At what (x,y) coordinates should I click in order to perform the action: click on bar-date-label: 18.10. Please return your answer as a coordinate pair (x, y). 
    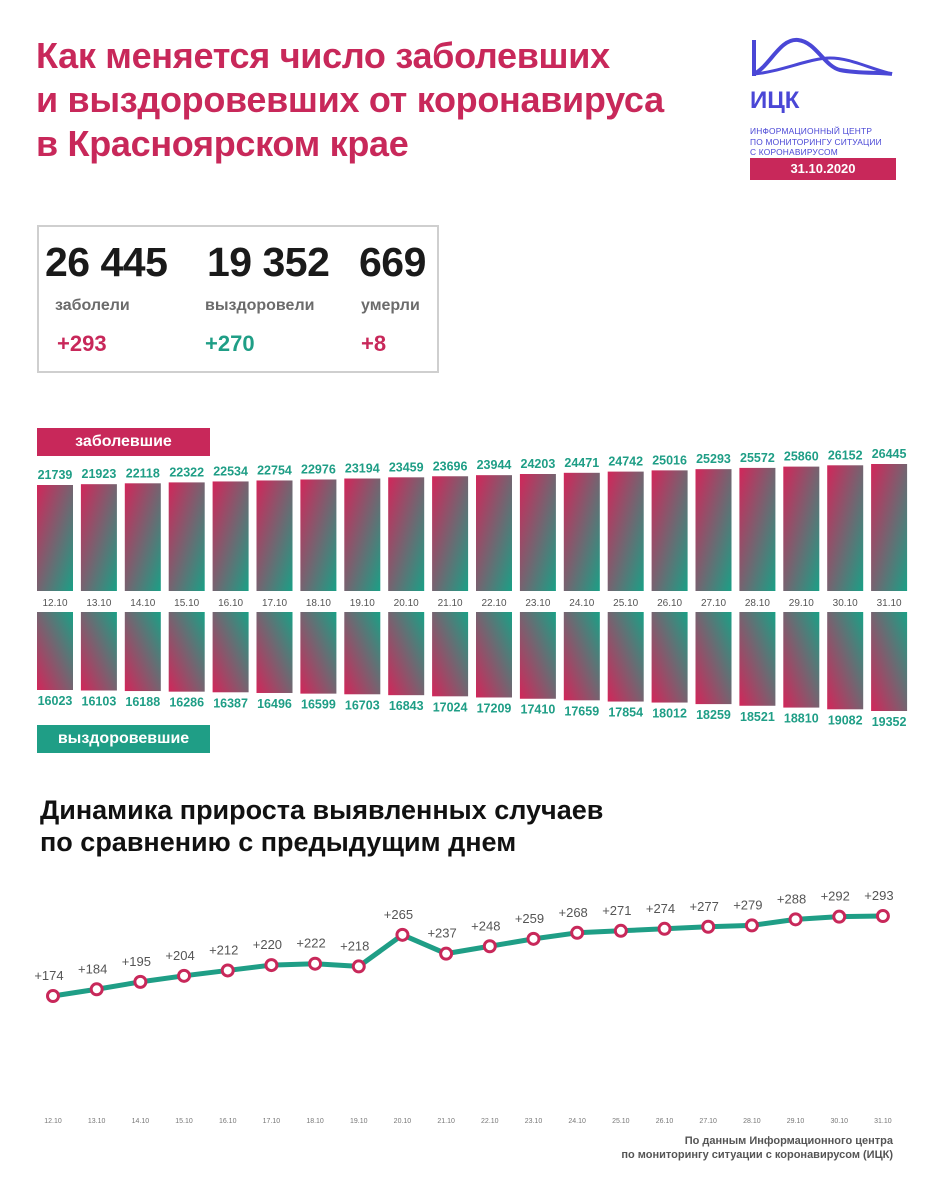
    Looking at the image, I should click on (318, 603).